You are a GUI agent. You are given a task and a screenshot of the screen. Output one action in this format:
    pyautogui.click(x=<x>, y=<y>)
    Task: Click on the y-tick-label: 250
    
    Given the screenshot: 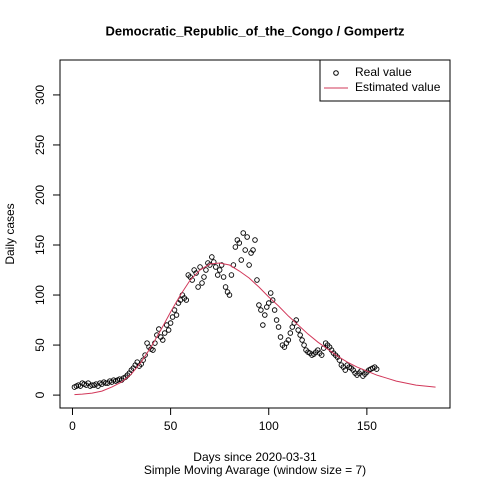 What is the action you would take?
    pyautogui.click(x=40, y=145)
    